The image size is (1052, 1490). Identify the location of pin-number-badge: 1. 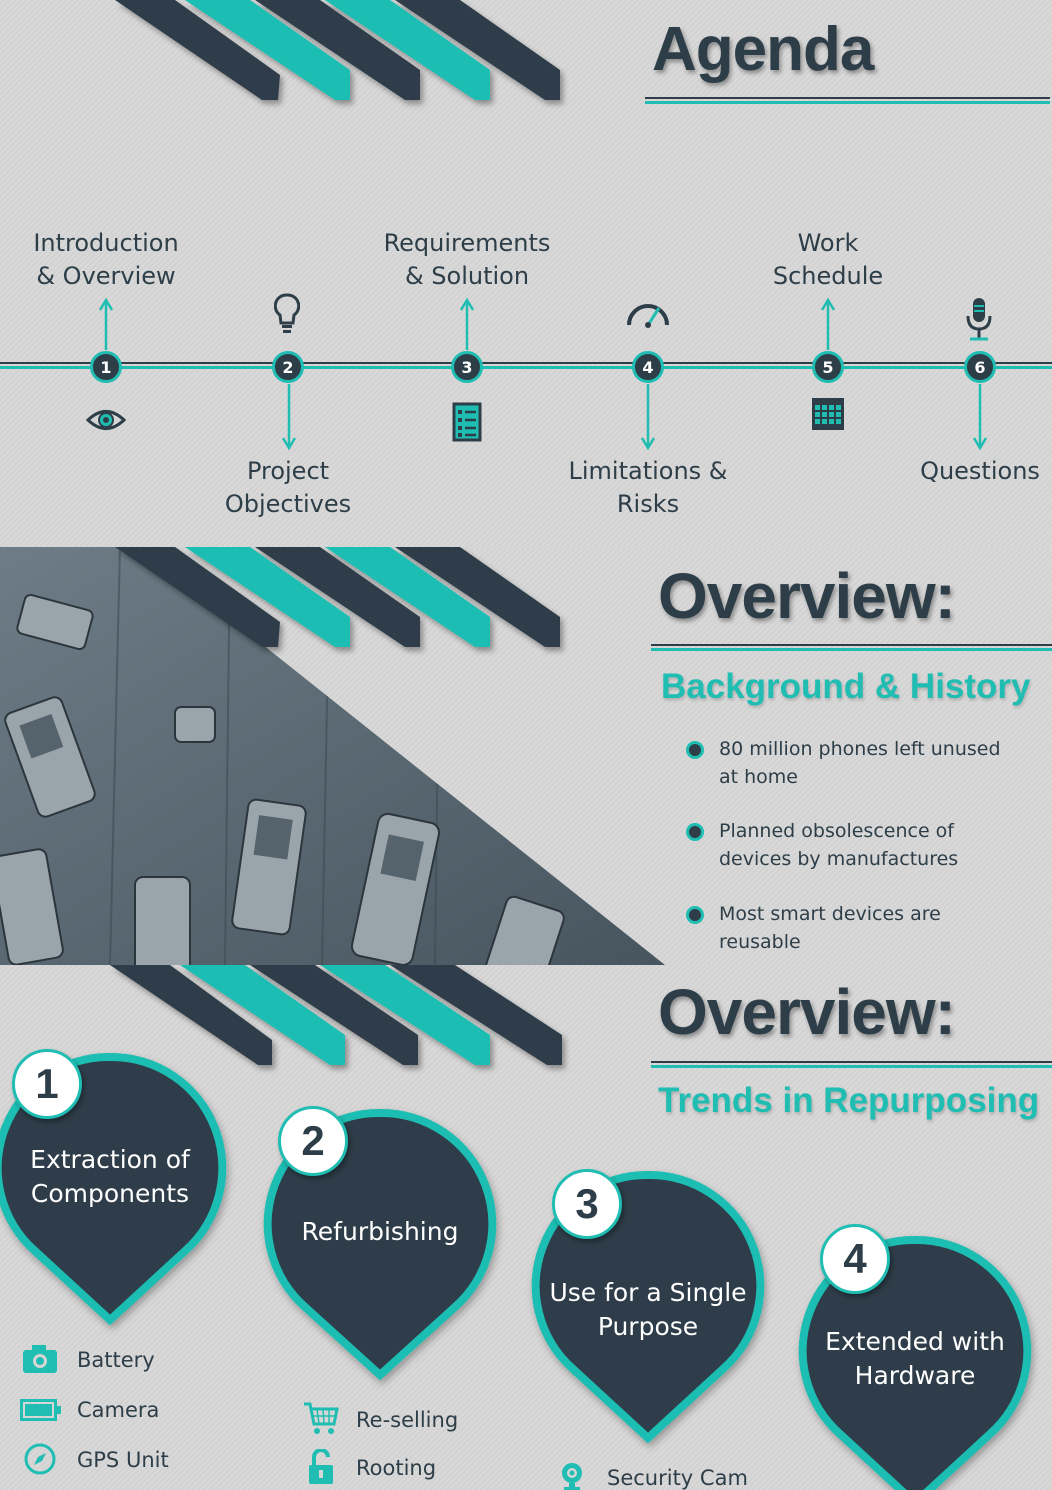
(47, 1084).